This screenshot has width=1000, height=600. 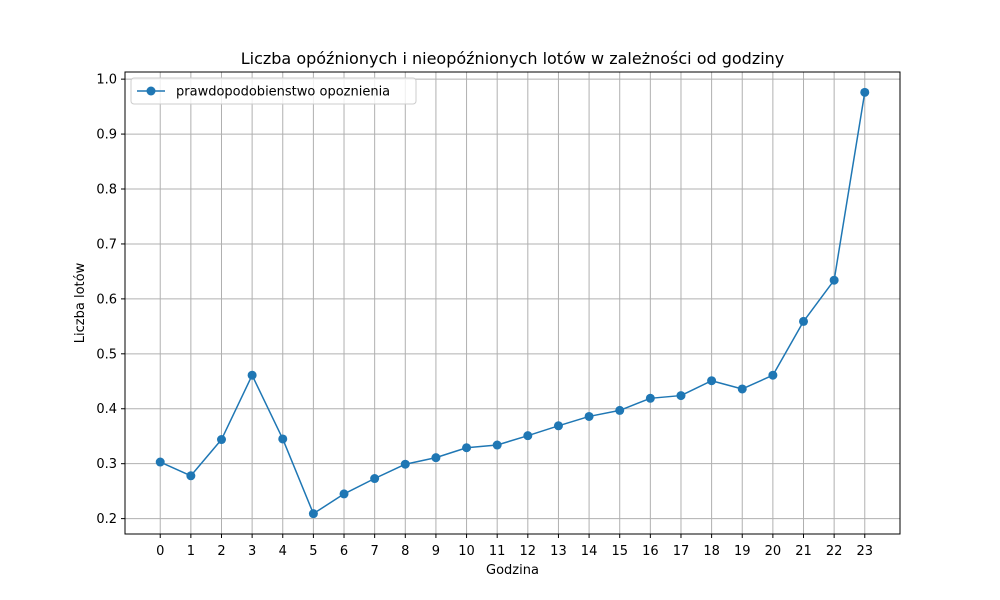 I want to click on legend: prawdopodobienstwo opoznienia, so click(x=273, y=91).